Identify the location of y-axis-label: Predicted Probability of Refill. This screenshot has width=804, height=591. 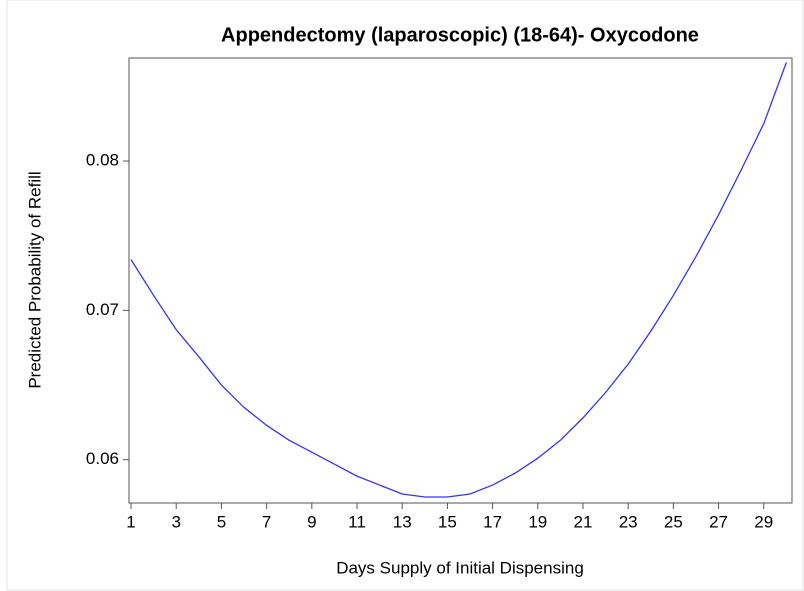
(34, 279).